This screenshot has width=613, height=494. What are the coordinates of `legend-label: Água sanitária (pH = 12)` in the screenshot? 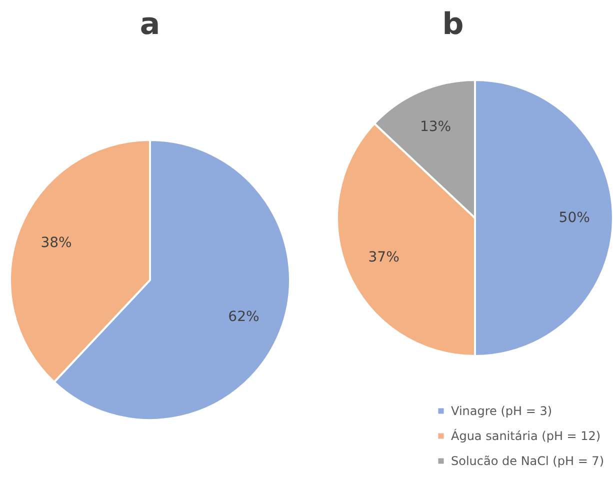 It's located at (526, 435).